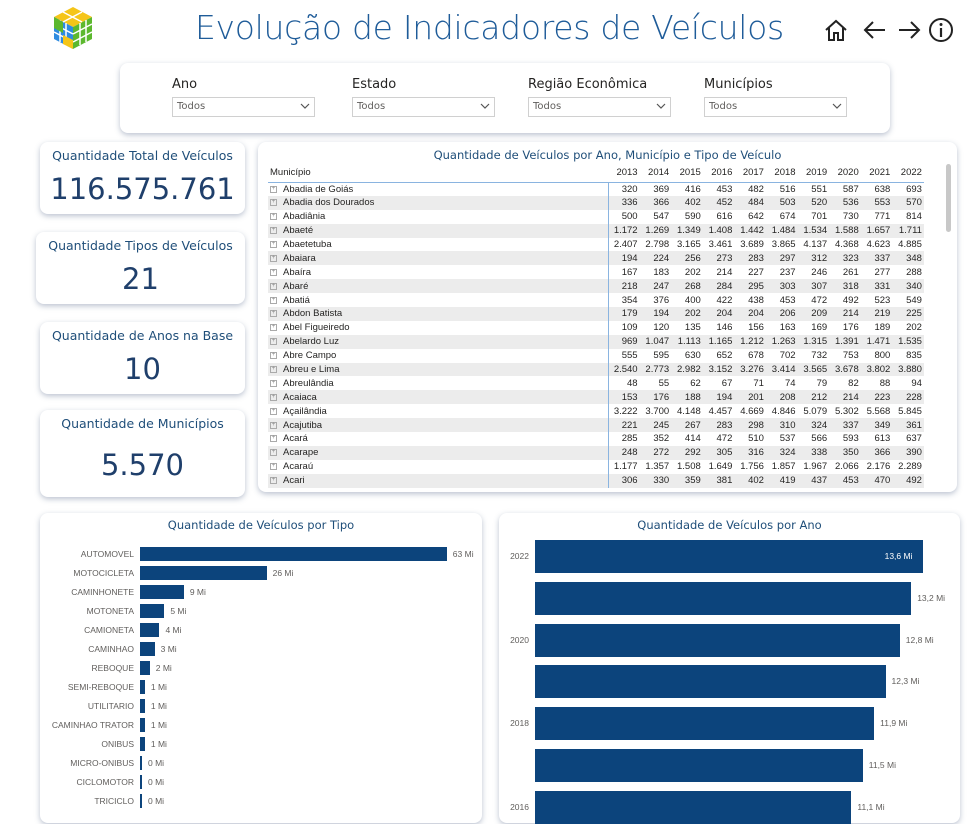 The width and height of the screenshot is (980, 824). Describe the element at coordinates (908, 397) in the screenshot. I see `value-cell: 228` at that location.